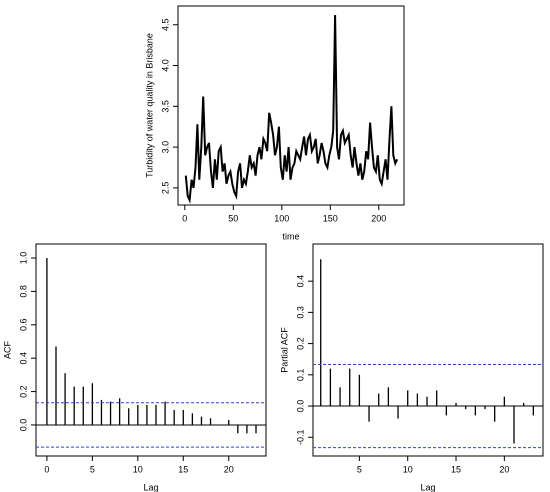 The width and height of the screenshot is (550, 492). Describe the element at coordinates (290, 236) in the screenshot. I see `x-axis-label: time` at that location.